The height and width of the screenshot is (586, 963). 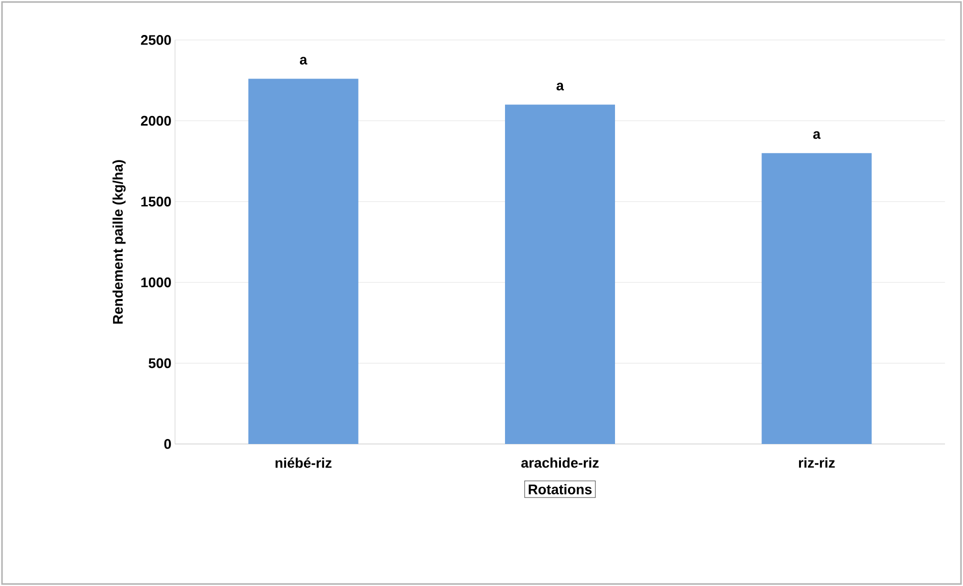 I want to click on x-tick-label: niébé-riz, so click(x=304, y=463).